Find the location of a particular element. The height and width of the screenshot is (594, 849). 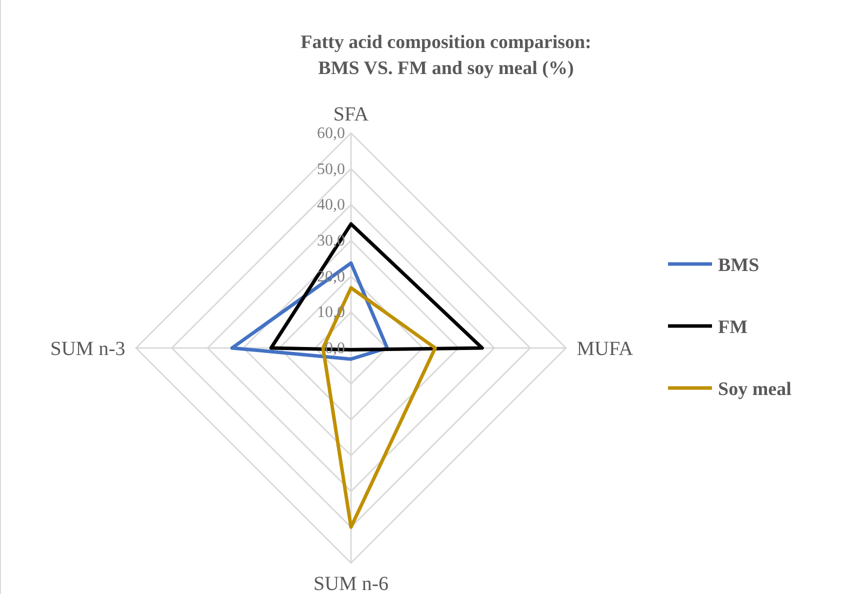

spoke-label: SUM n-6 is located at coordinates (351, 583).